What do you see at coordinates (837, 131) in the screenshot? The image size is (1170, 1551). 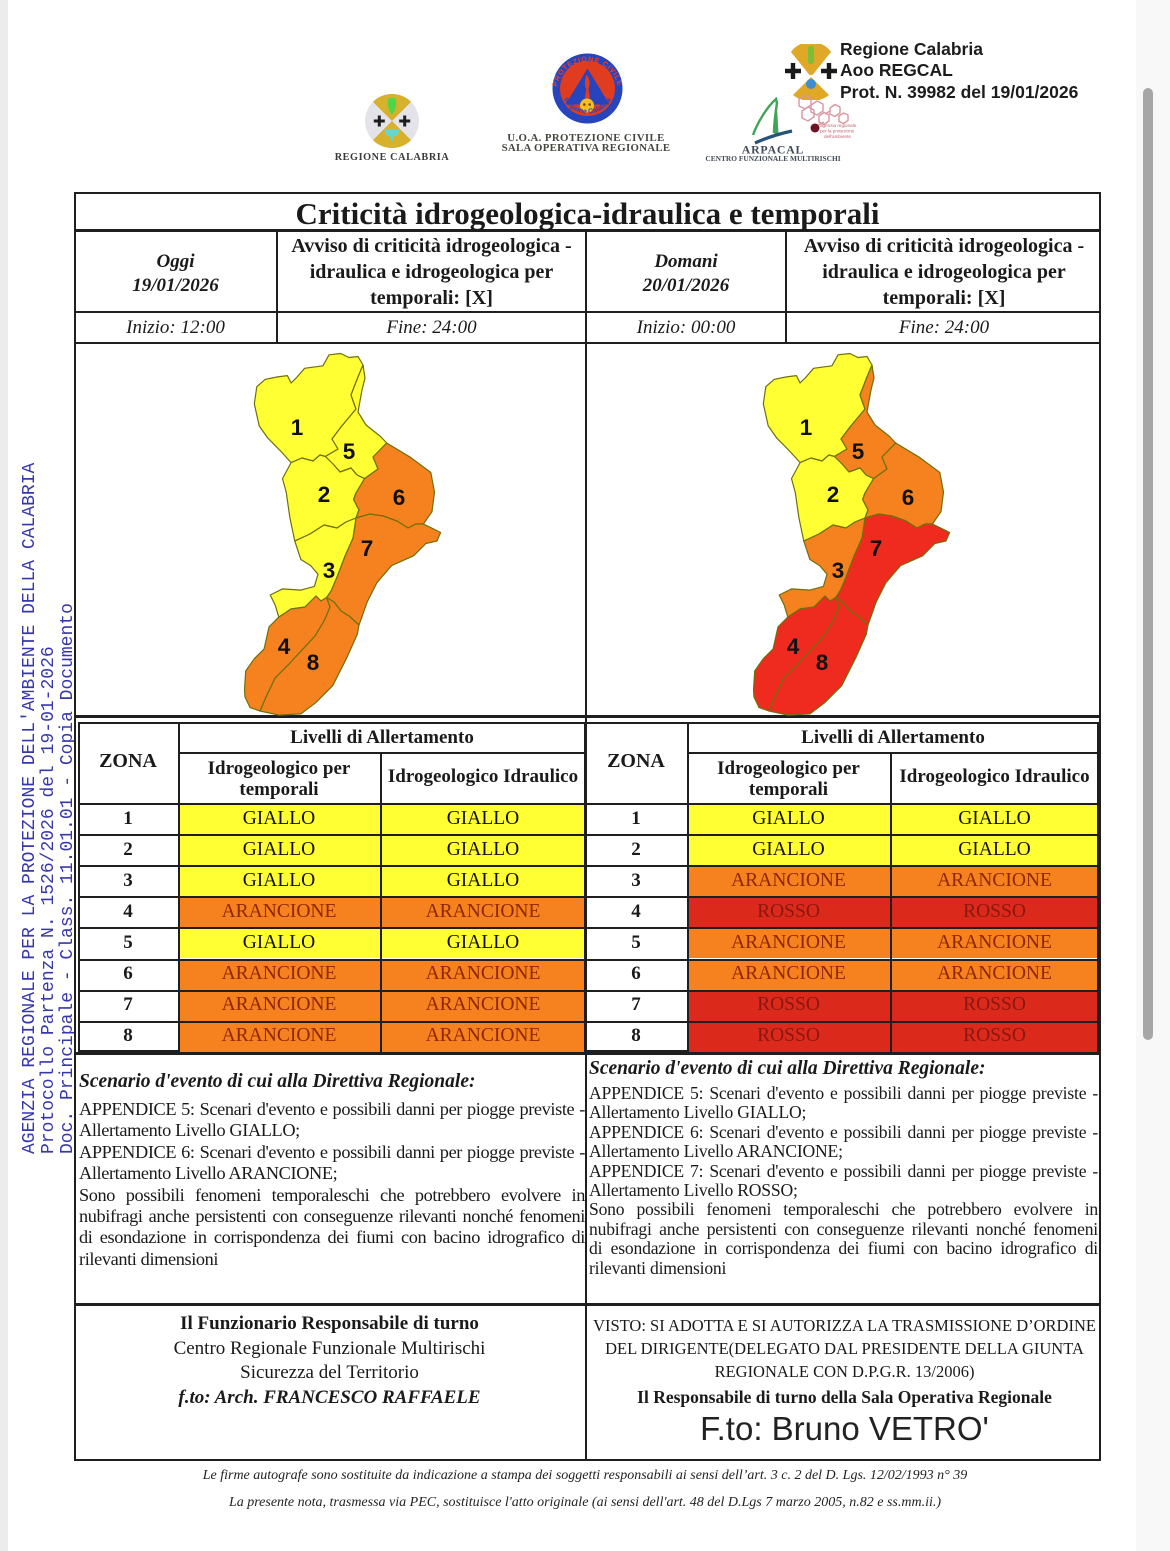 I see `svg-text: per la protezione` at bounding box center [837, 131].